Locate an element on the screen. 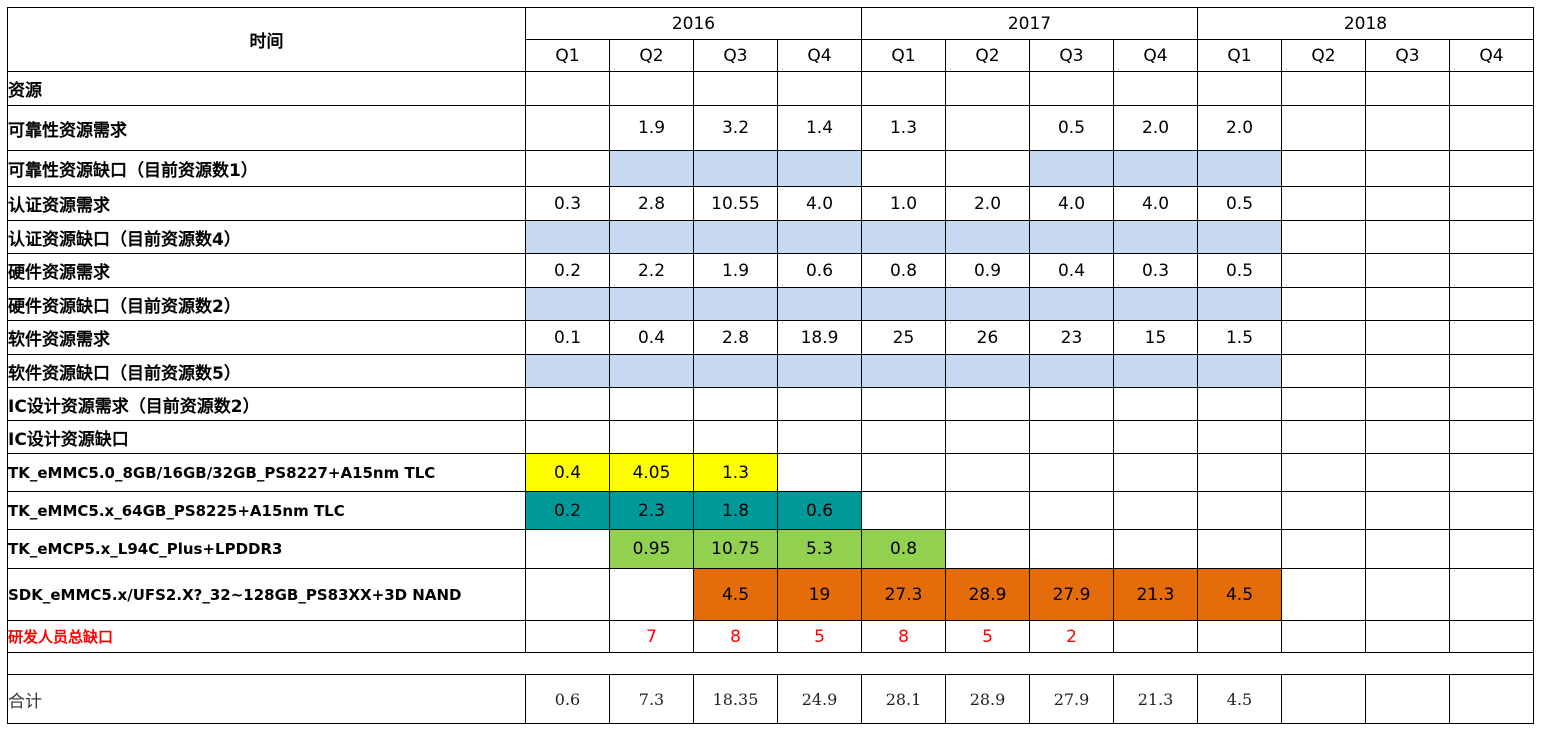 This screenshot has height=730, width=1545. year-header-row: 时间 2016 2017 2018 is located at coordinates (770, 39).